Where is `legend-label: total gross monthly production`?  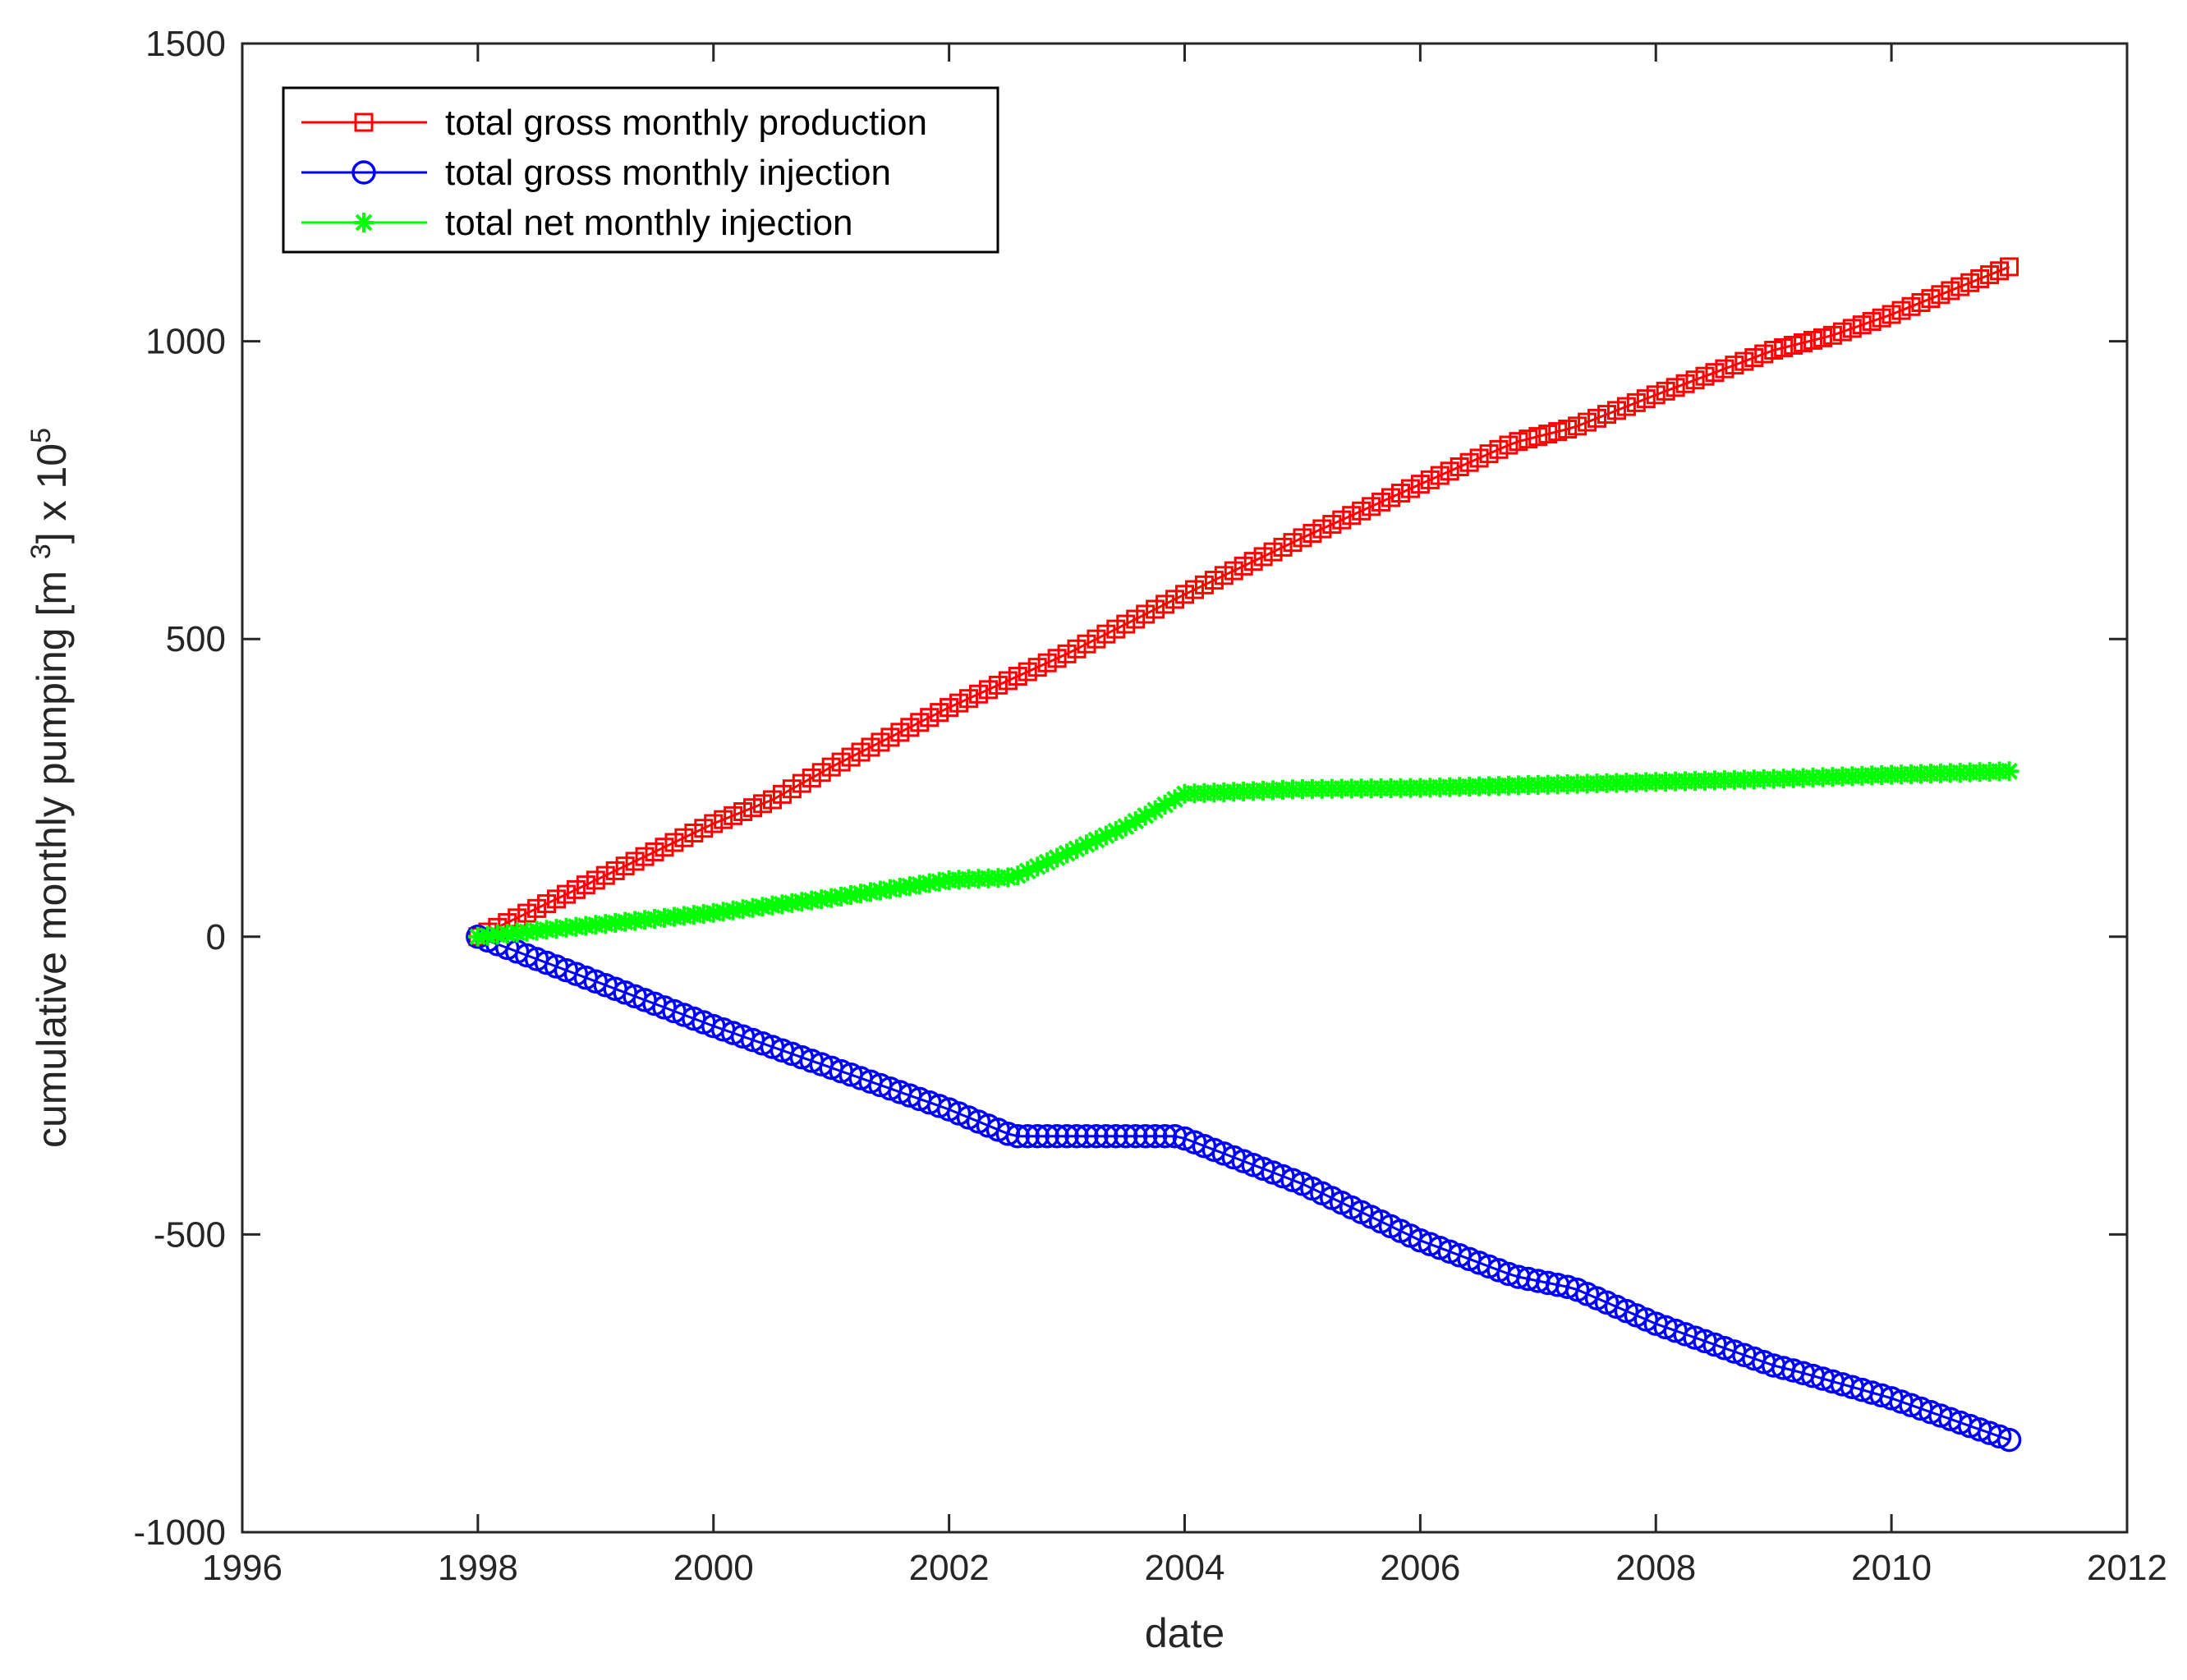 legend-label: total gross monthly production is located at coordinates (686, 123).